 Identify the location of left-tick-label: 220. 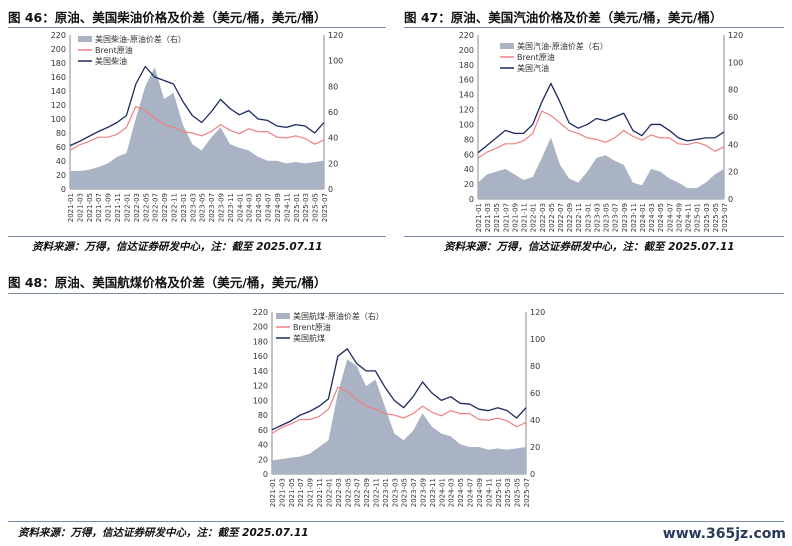
(466, 35).